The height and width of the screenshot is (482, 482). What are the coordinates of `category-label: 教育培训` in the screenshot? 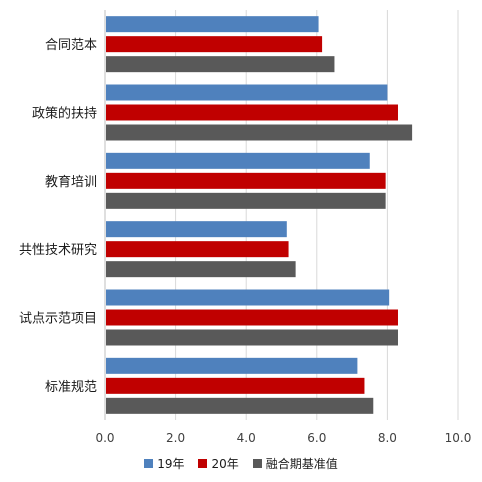 It's located at (71, 182).